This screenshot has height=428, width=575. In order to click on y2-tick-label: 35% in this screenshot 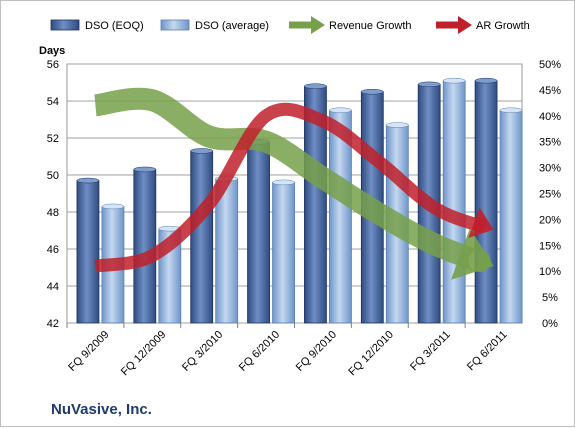, I will do `click(550, 143)`.